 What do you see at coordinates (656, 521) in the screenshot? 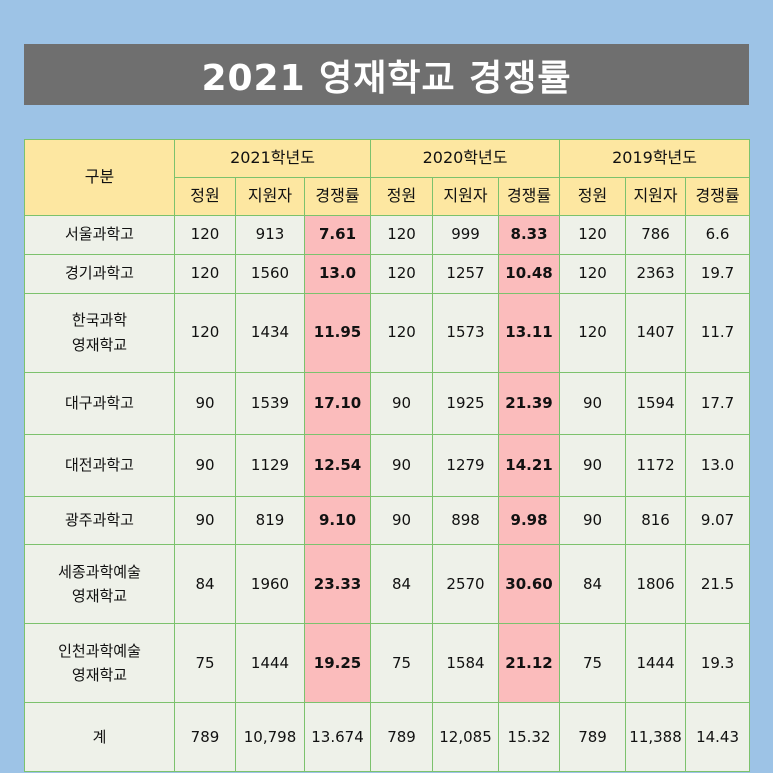
I see `applicants-cell: 816` at bounding box center [656, 521].